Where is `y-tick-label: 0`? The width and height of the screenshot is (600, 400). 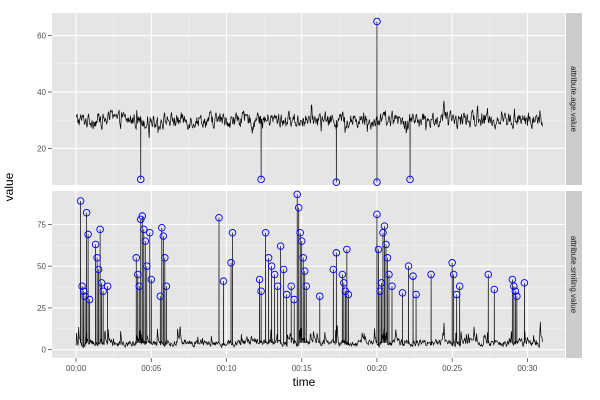
y-tick-label: 0 is located at coordinates (44, 350).